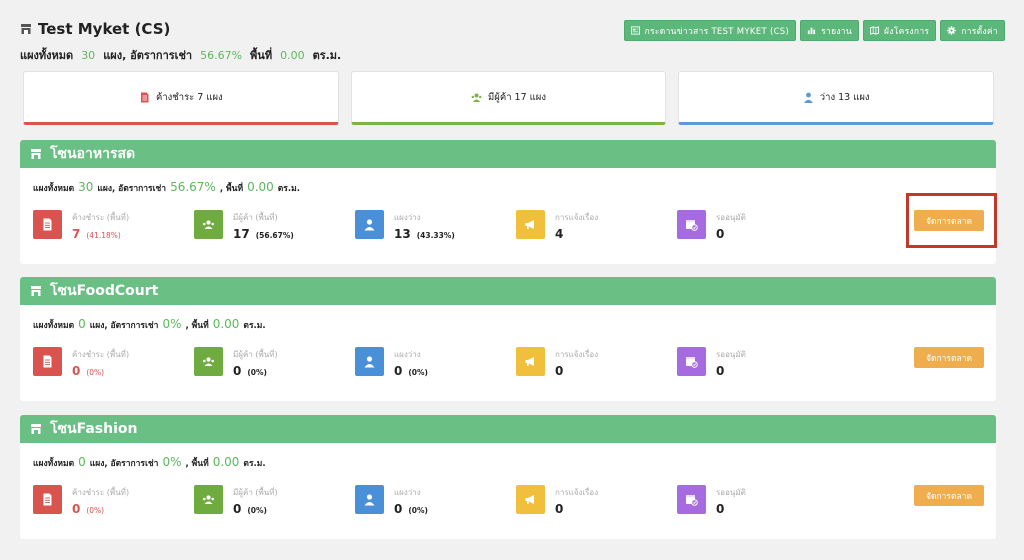 The width and height of the screenshot is (1024, 560). I want to click on zone-total-value: 0, so click(82, 324).